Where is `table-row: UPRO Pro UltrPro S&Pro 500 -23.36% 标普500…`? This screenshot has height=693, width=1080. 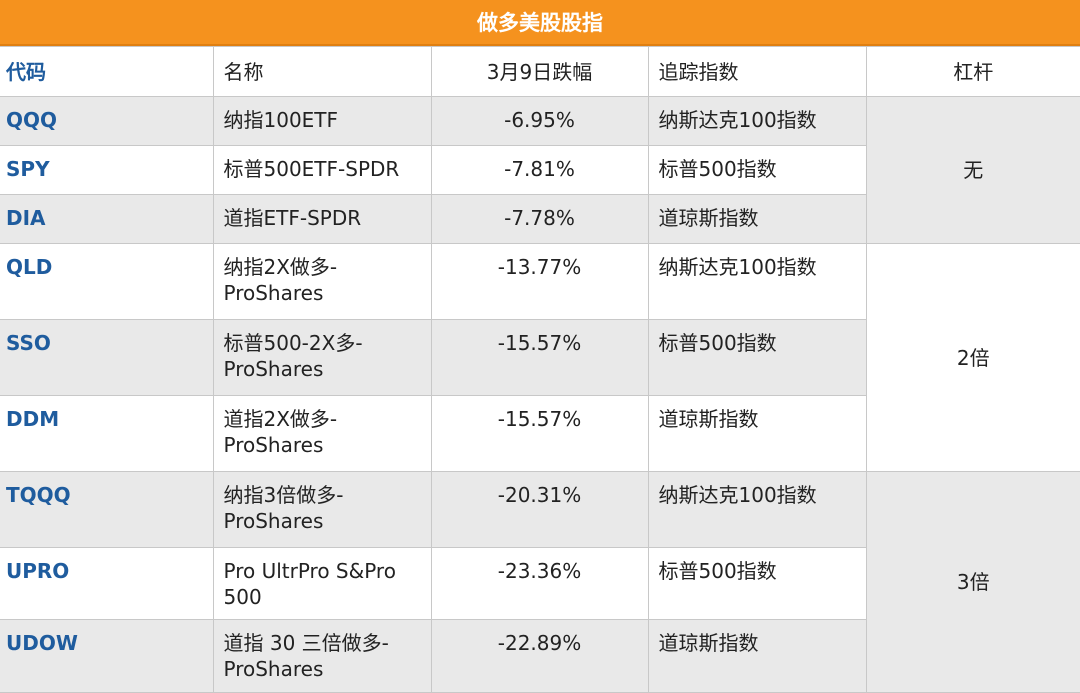 table-row: UPRO Pro UltrPro S&Pro 500 -23.36% 标普500… is located at coordinates (540, 583).